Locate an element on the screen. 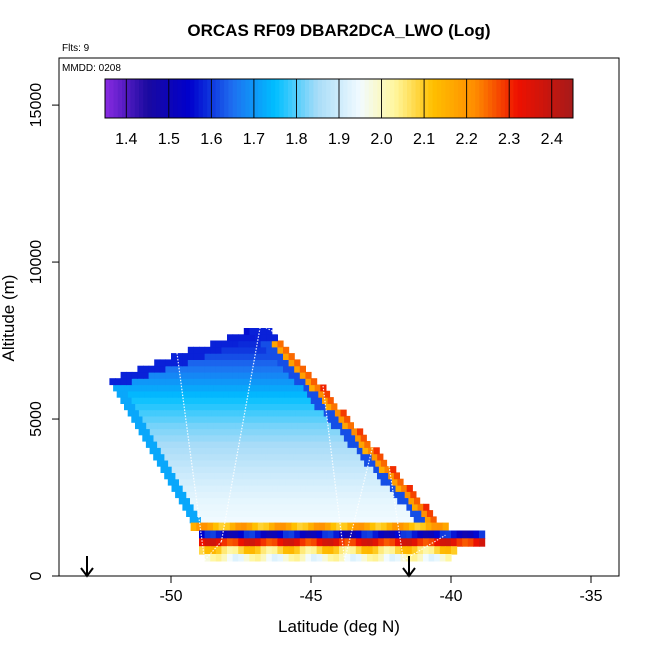 Image resolution: width=650 pixels, height=650 pixels. y-tick-label: 10000 is located at coordinates (36, 262).